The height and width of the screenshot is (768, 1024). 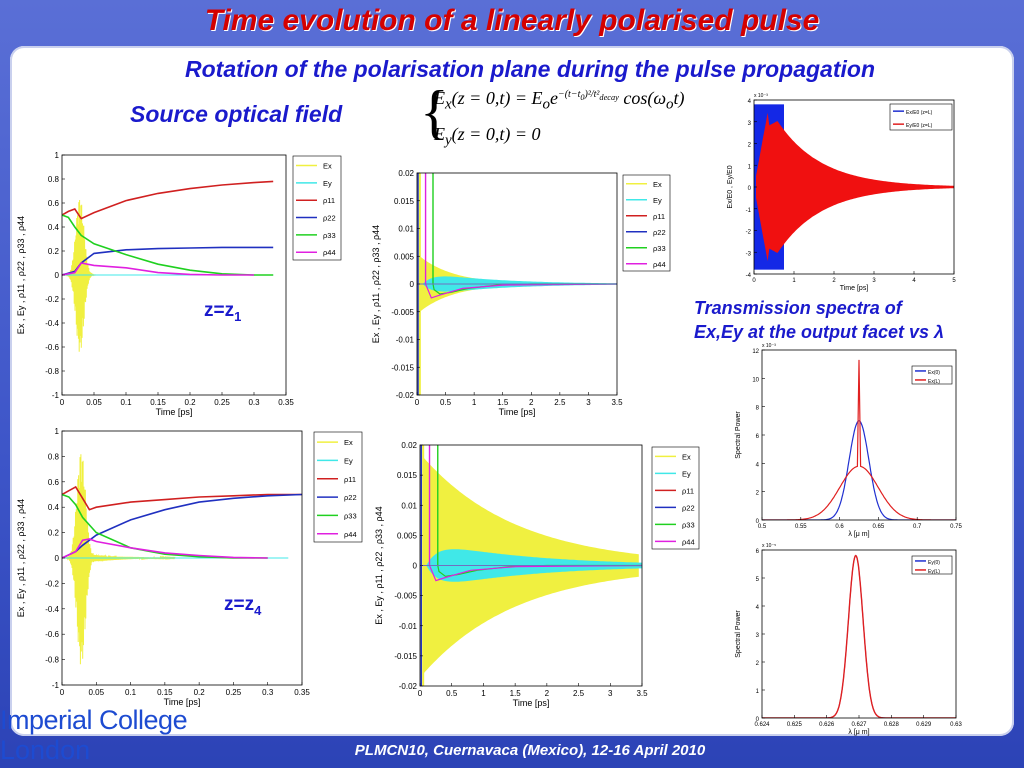 I want to click on y-tick-label: -1, so click(x=749, y=211).